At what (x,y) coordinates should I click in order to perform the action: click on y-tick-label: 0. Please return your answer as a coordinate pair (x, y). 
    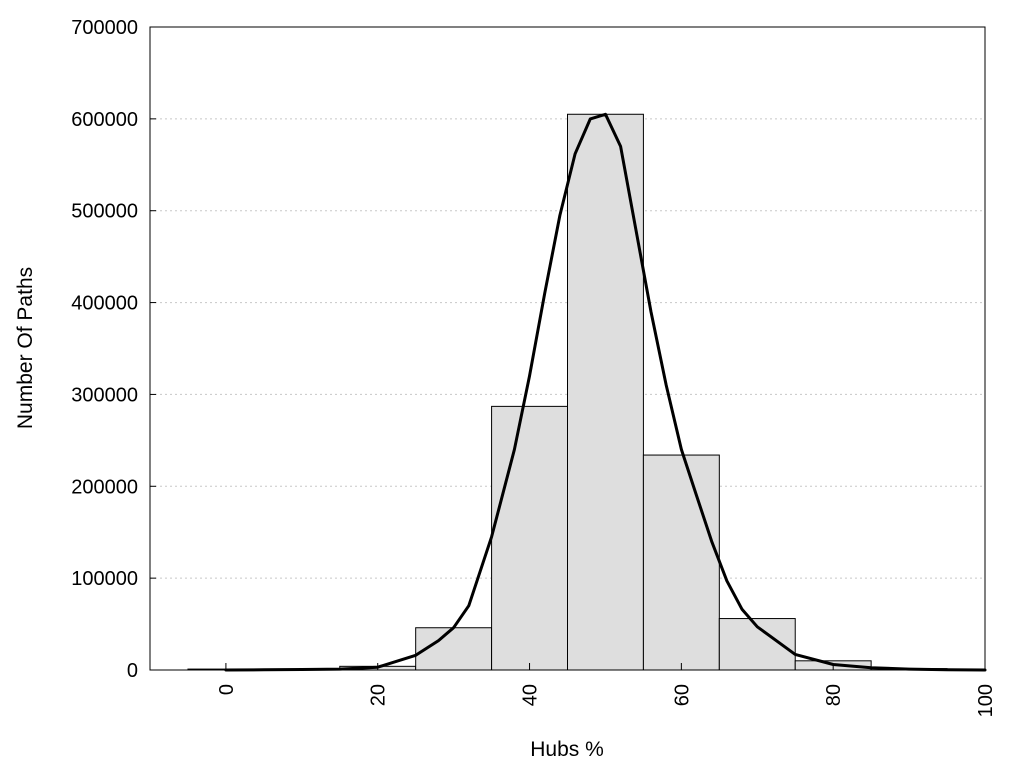
    Looking at the image, I should click on (132, 671).